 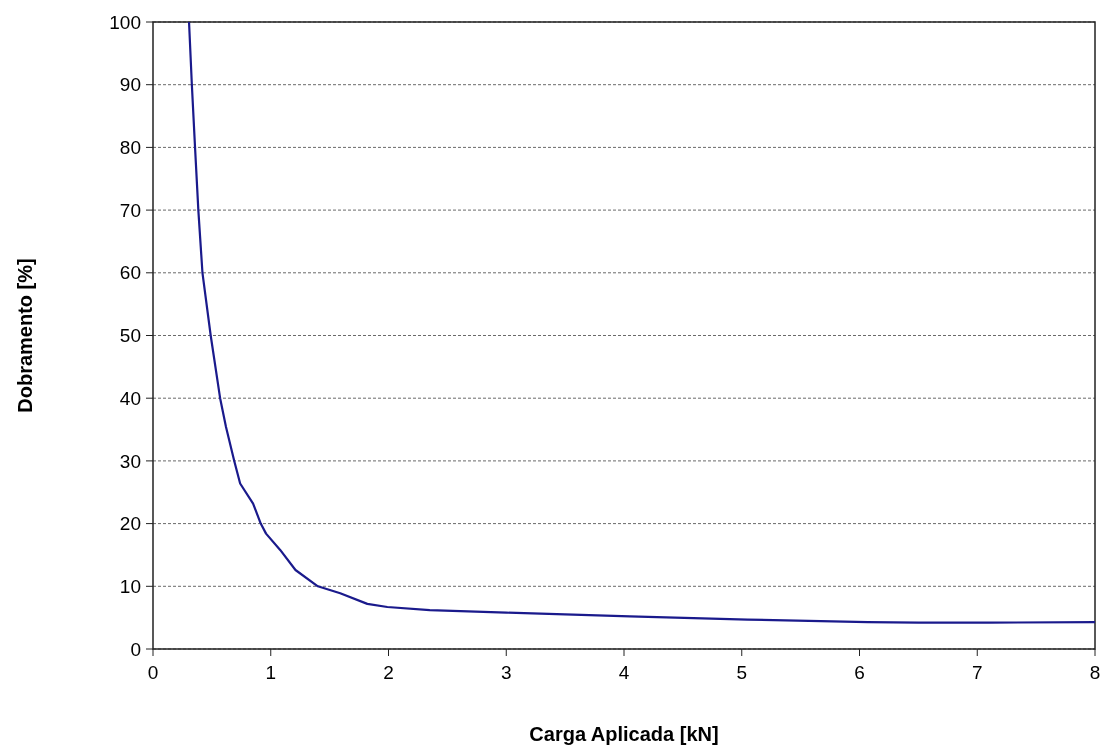 I want to click on y-tick-label: 30, so click(x=130, y=461).